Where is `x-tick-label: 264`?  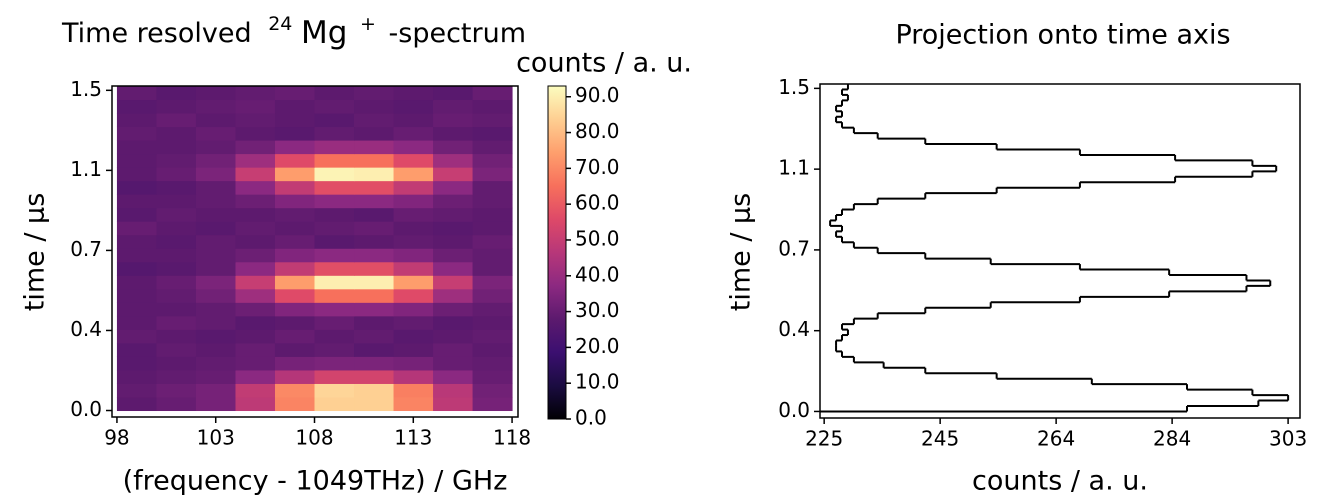
x-tick-label: 264 is located at coordinates (1056, 439).